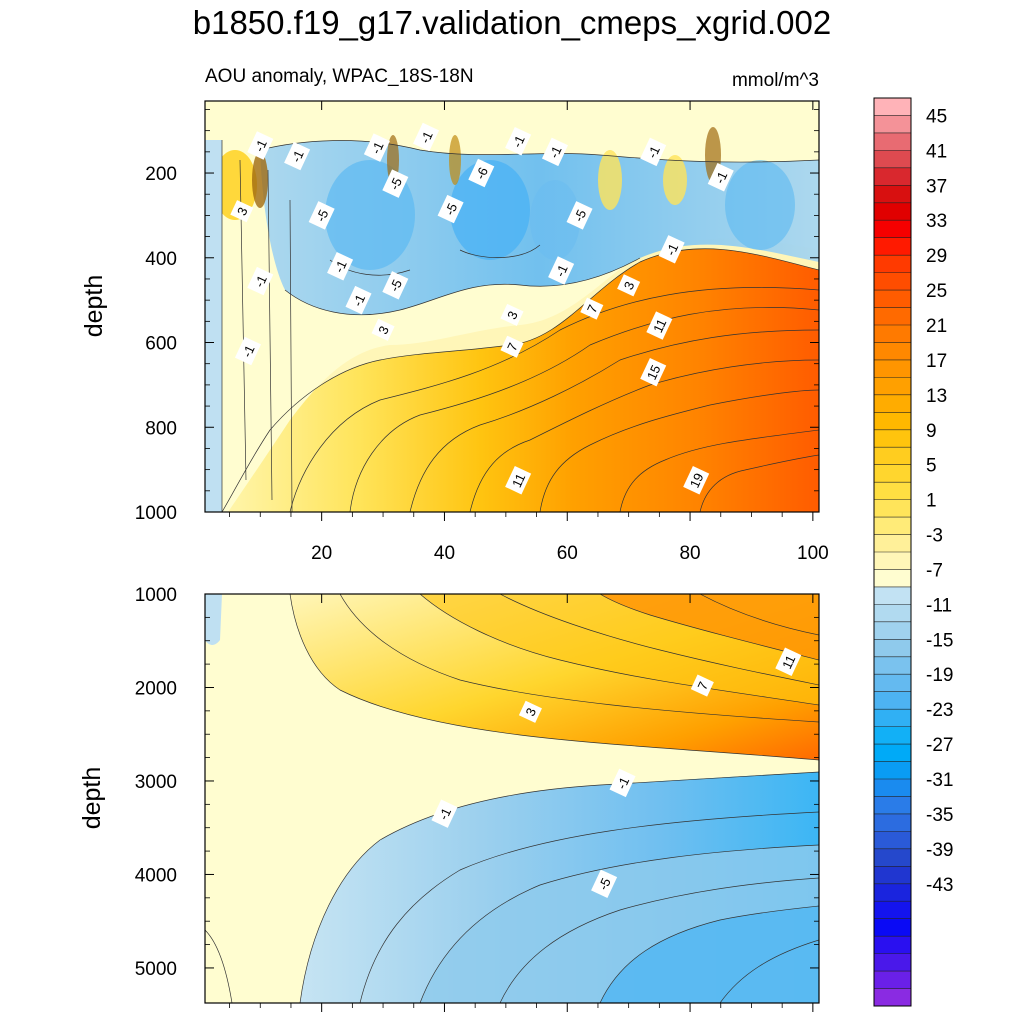 The height and width of the screenshot is (1024, 1024). Describe the element at coordinates (936, 396) in the screenshot. I see `colorbar-tick-label: 13` at that location.